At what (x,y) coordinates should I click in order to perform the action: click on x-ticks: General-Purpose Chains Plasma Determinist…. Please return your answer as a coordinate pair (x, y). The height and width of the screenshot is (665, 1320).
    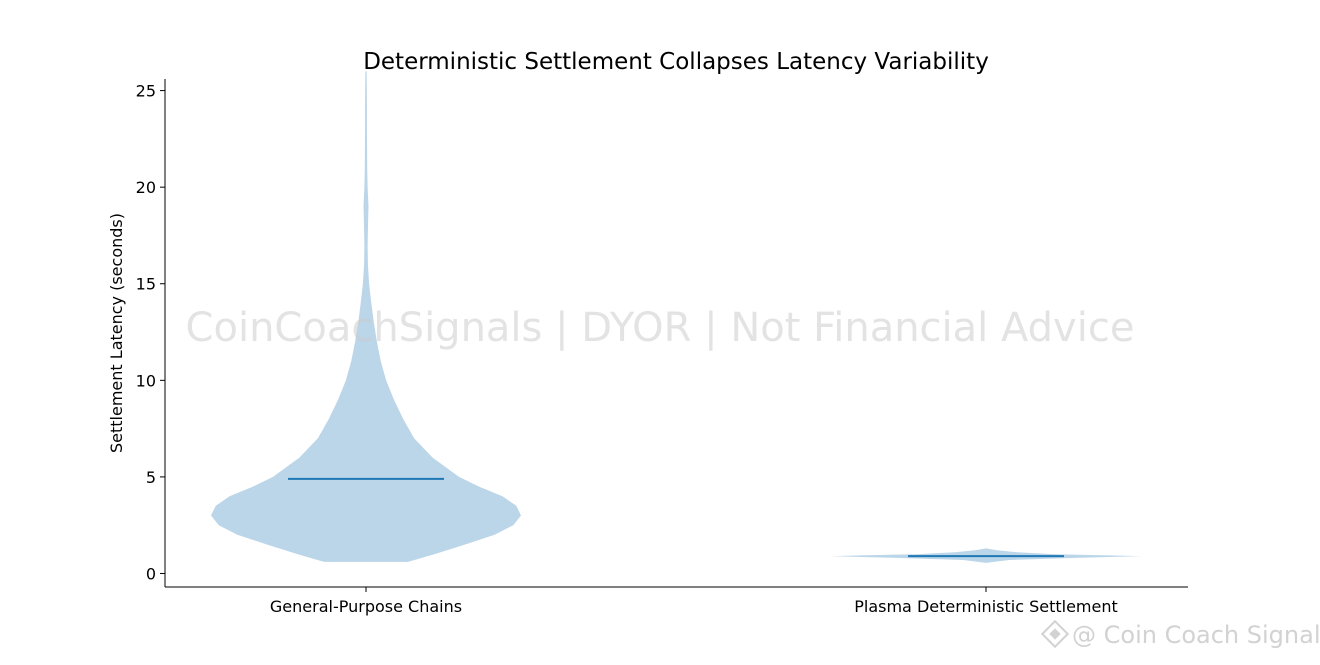
    Looking at the image, I should click on (694, 601).